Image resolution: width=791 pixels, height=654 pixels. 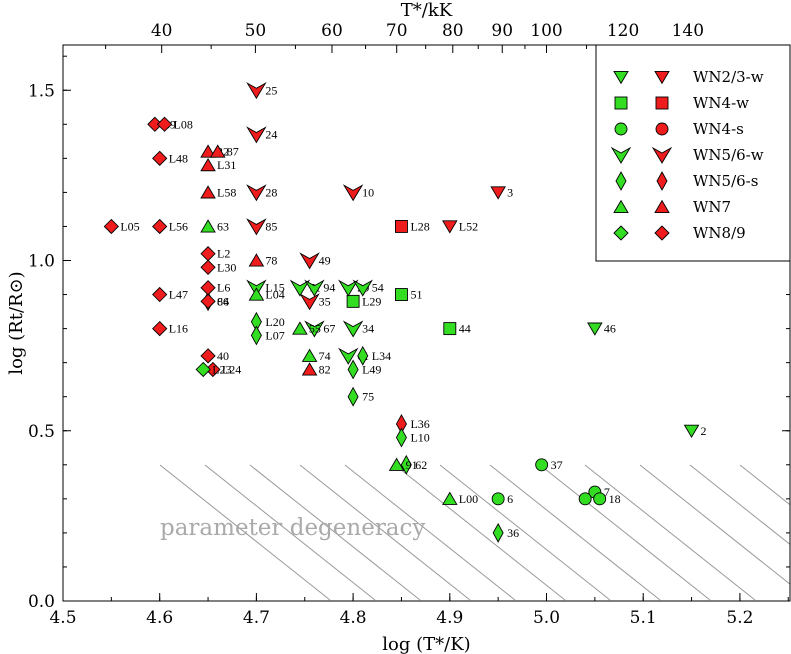 What do you see at coordinates (725, 181) in the screenshot?
I see `legend-label: WN5/6-s` at bounding box center [725, 181].